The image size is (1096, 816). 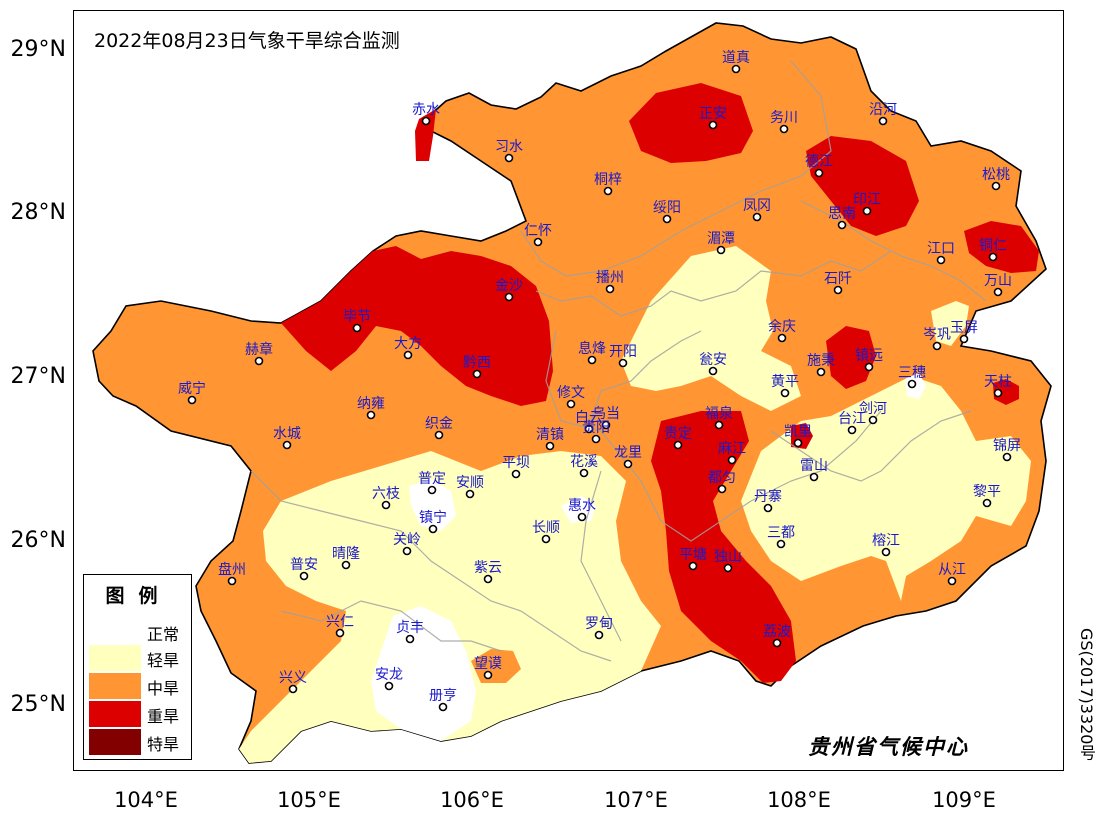 What do you see at coordinates (768, 496) in the screenshot?
I see `station-label: 丹寨` at bounding box center [768, 496].